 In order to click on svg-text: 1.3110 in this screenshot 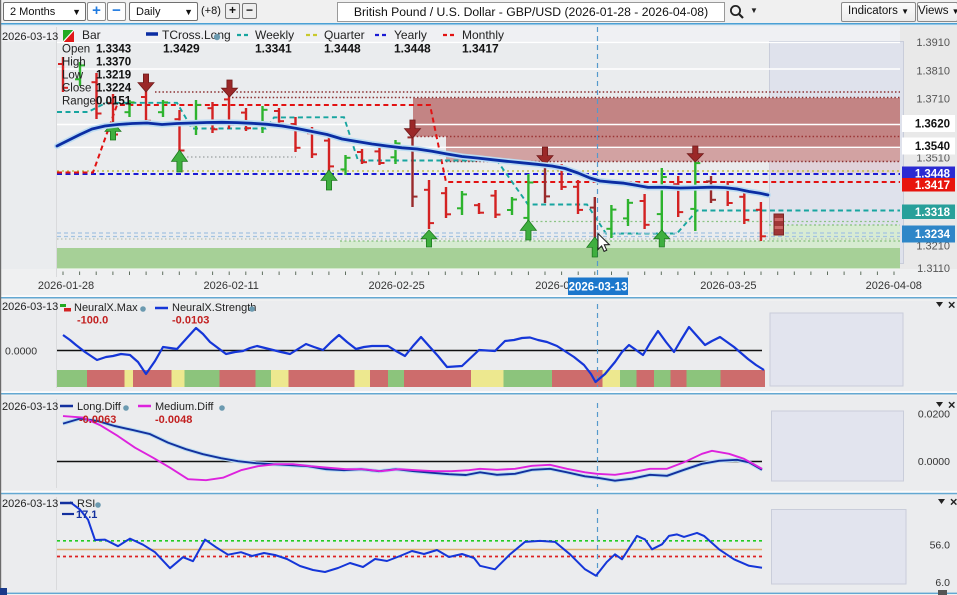, I will do `click(933, 269)`.